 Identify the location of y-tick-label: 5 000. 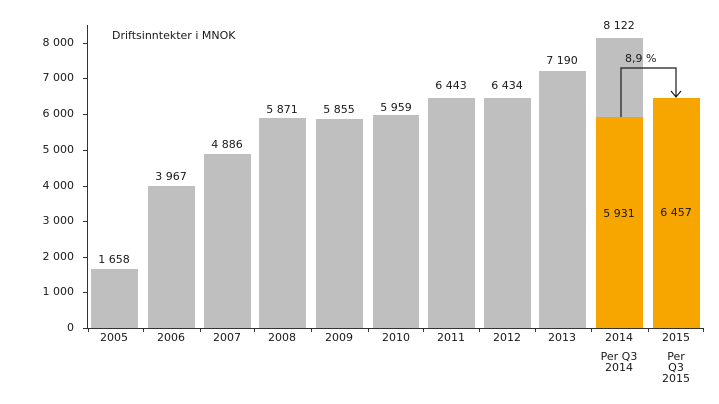
(58, 149).